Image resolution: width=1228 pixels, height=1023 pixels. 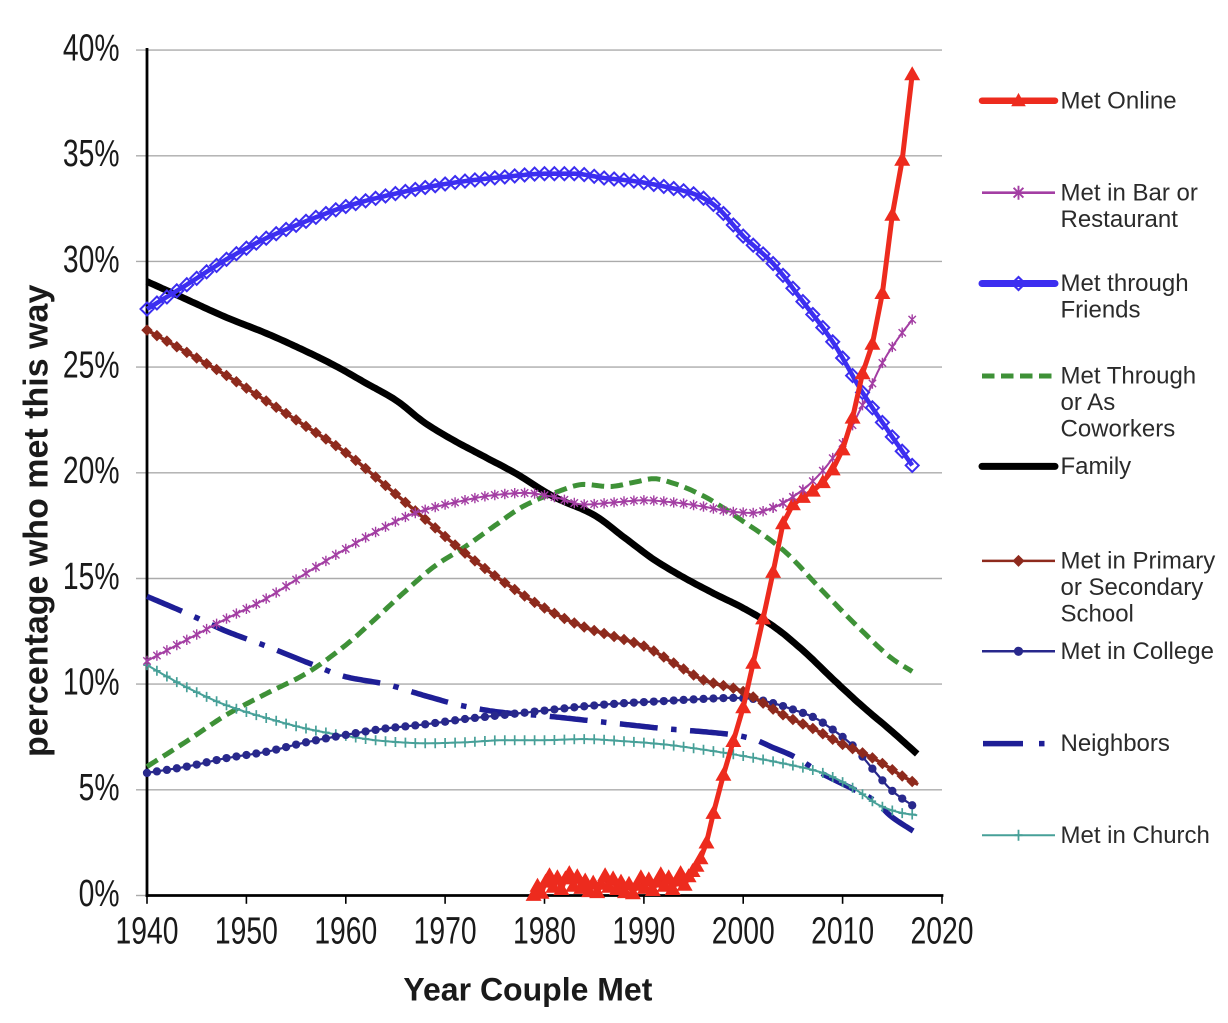 What do you see at coordinates (91, 154) in the screenshot?
I see `svg-text: 35%` at bounding box center [91, 154].